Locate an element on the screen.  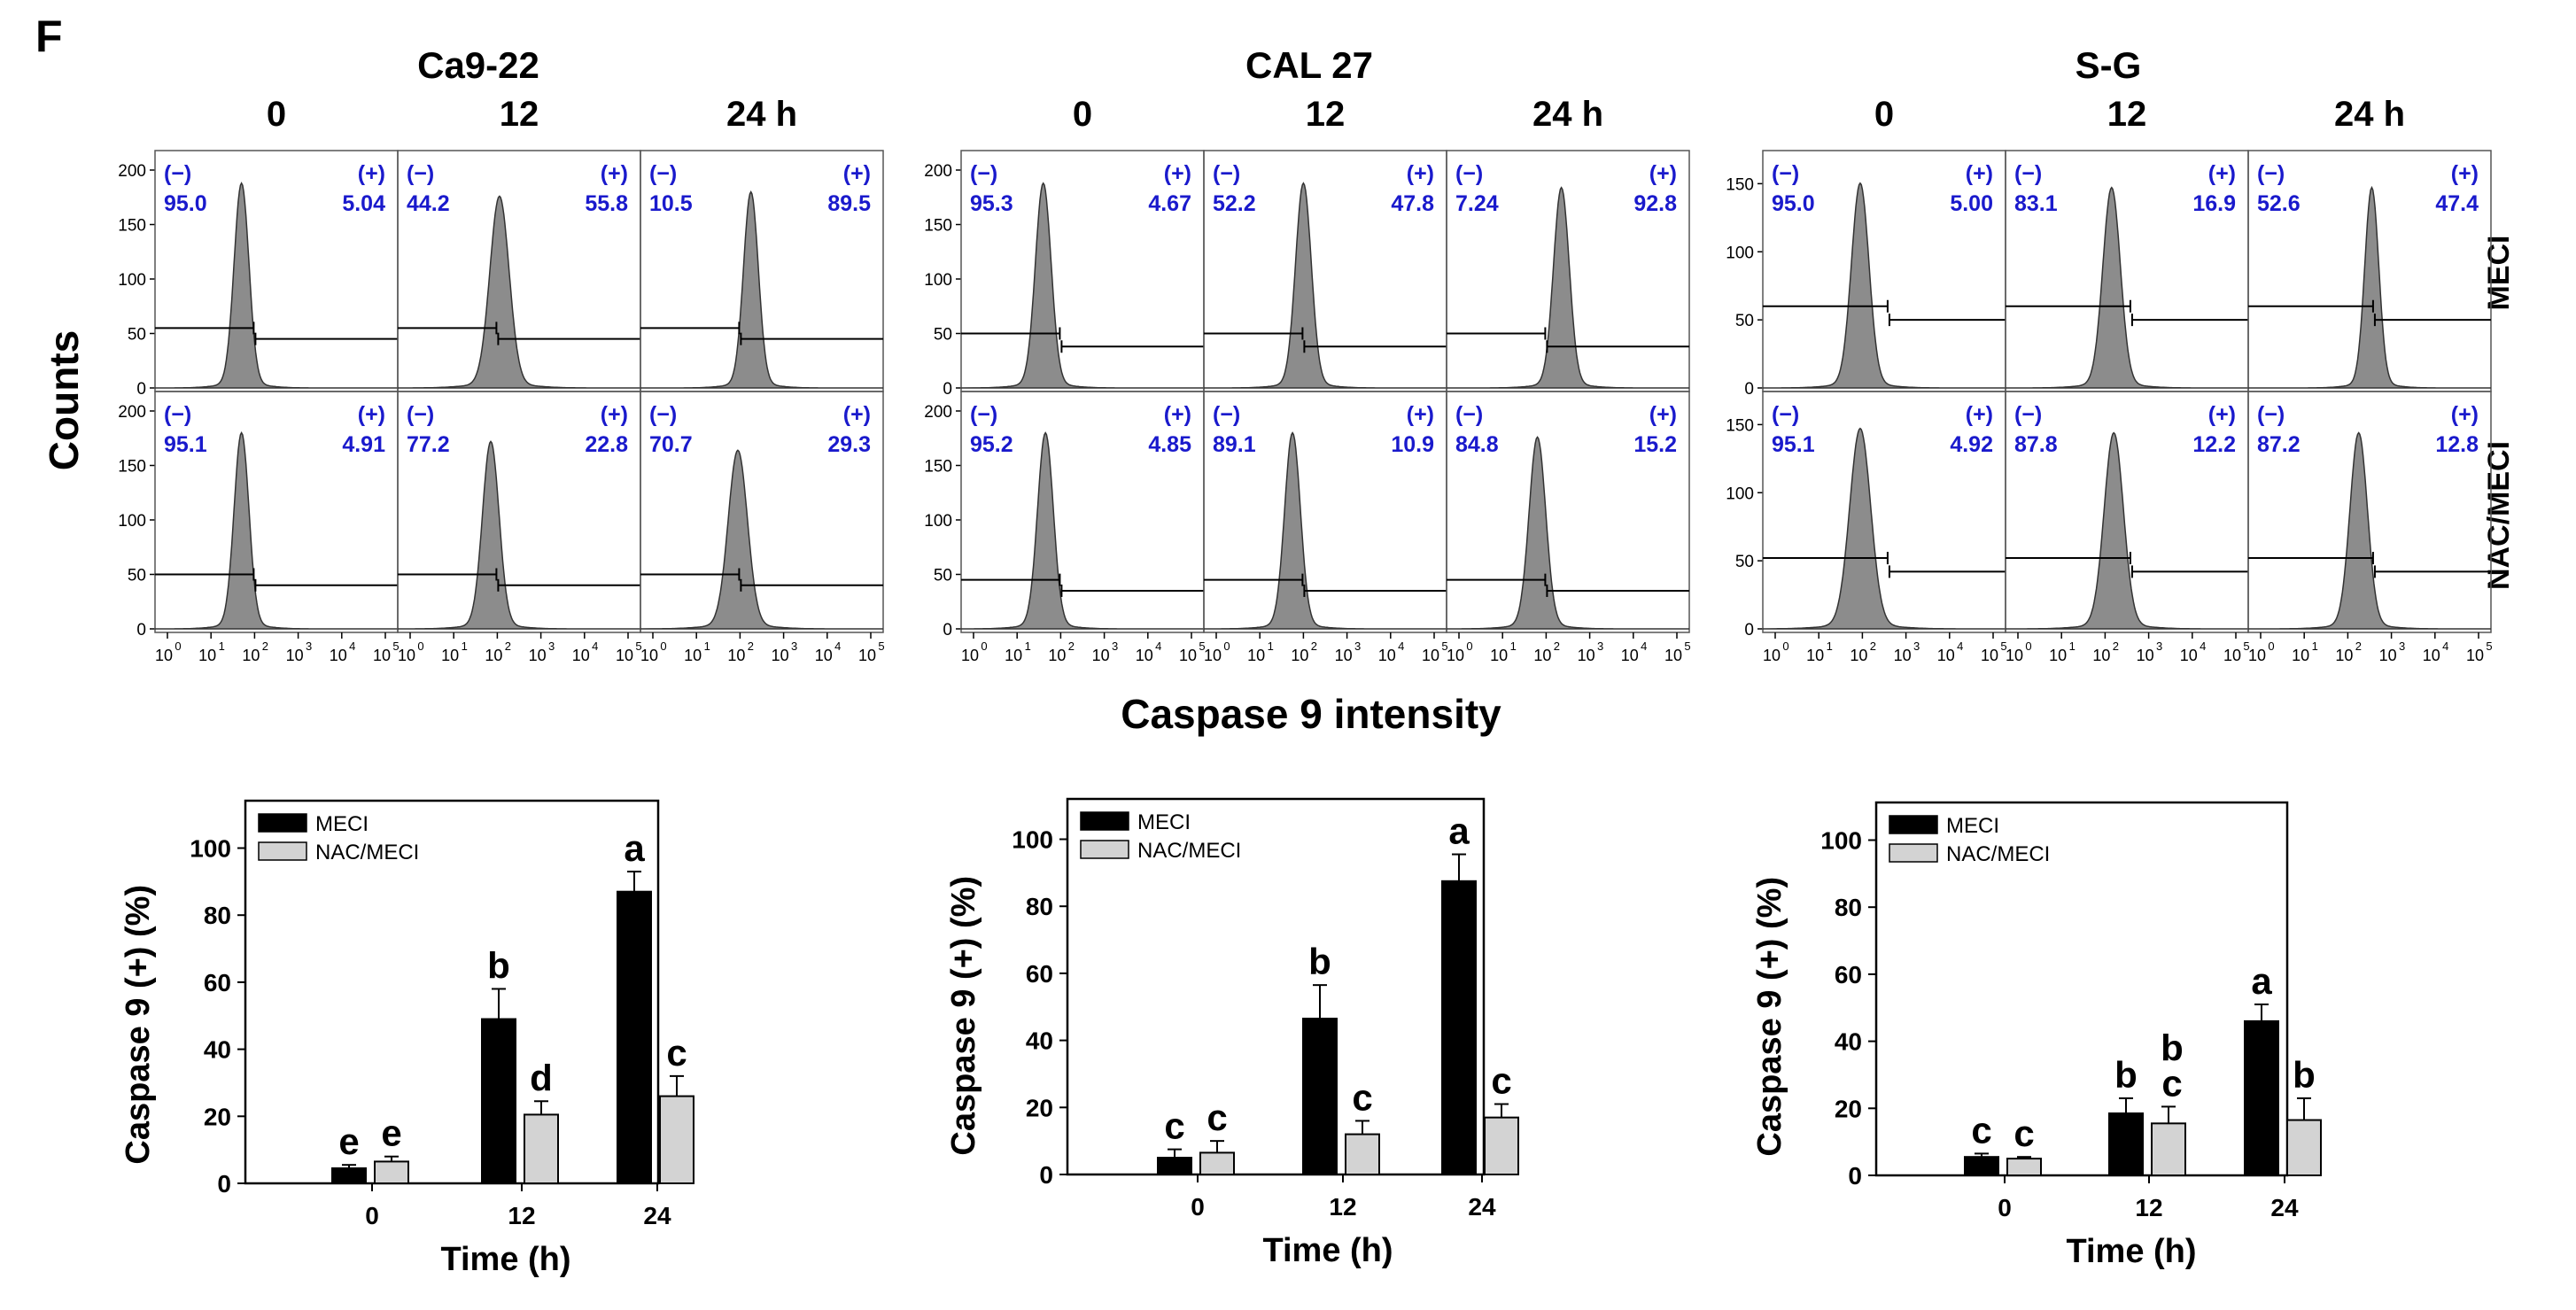
negative-percent: 52.2 is located at coordinates (1234, 203).